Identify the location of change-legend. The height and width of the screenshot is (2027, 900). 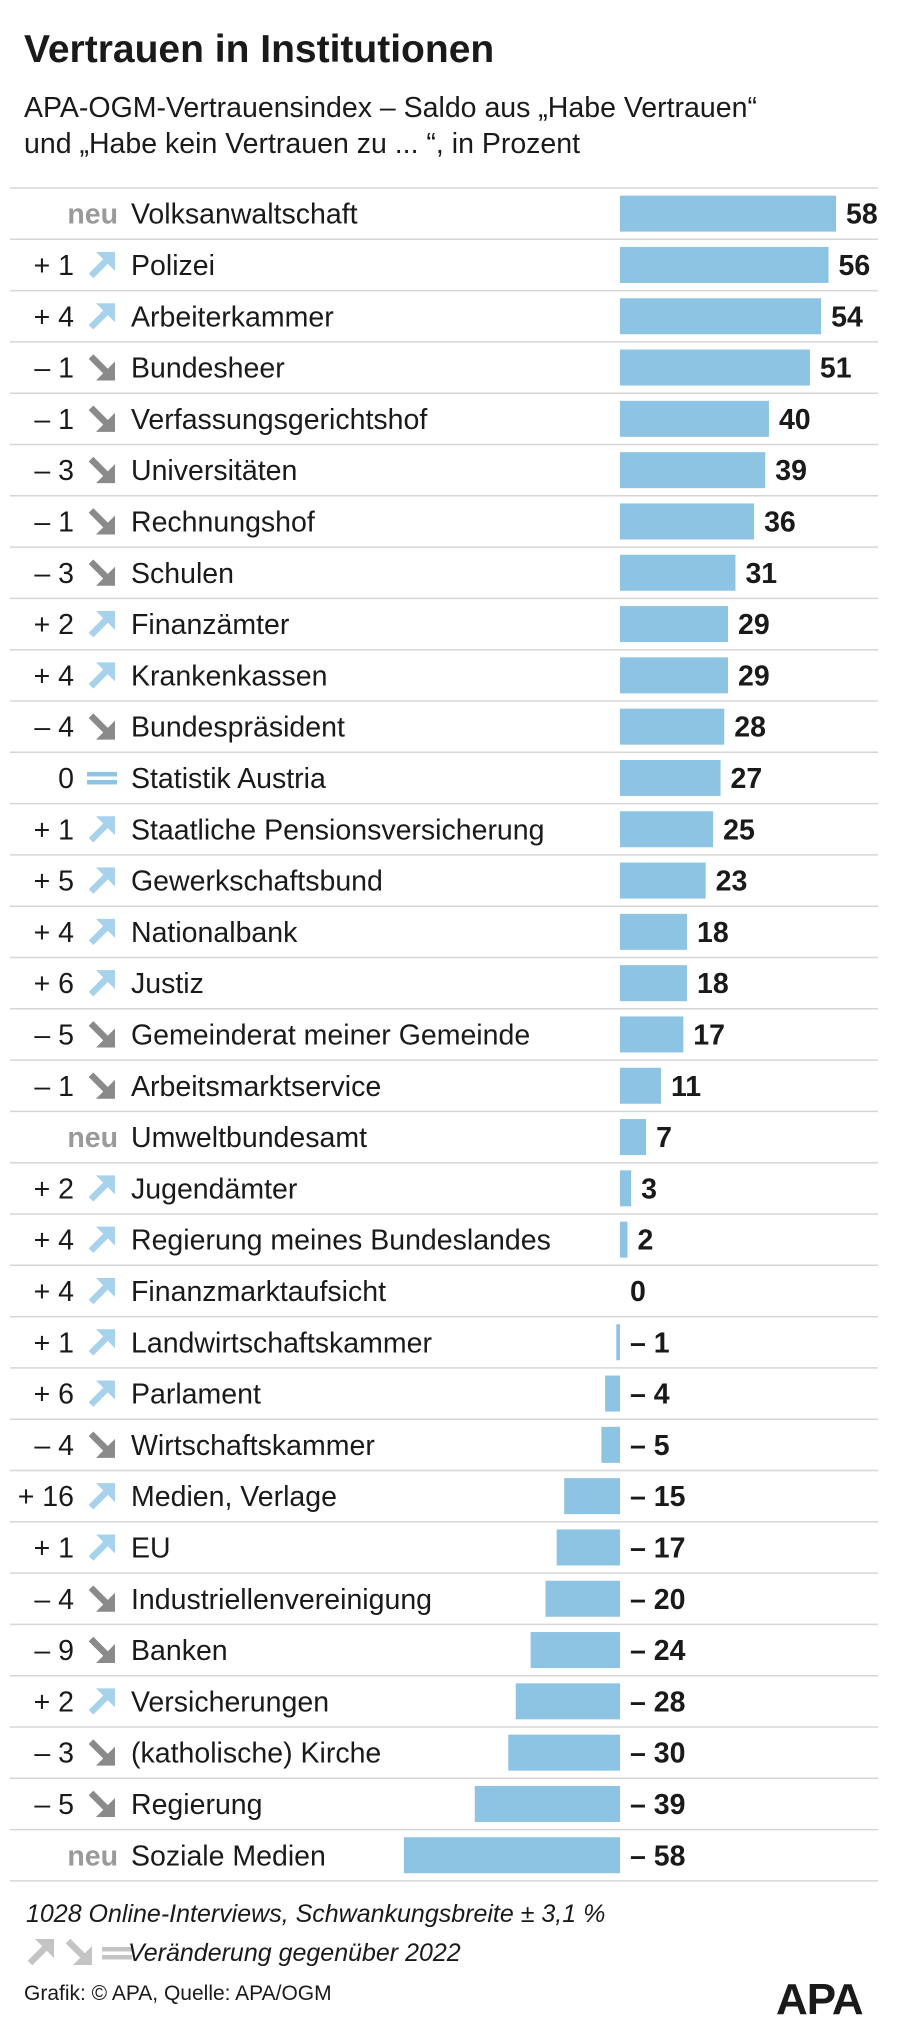
(79, 1952).